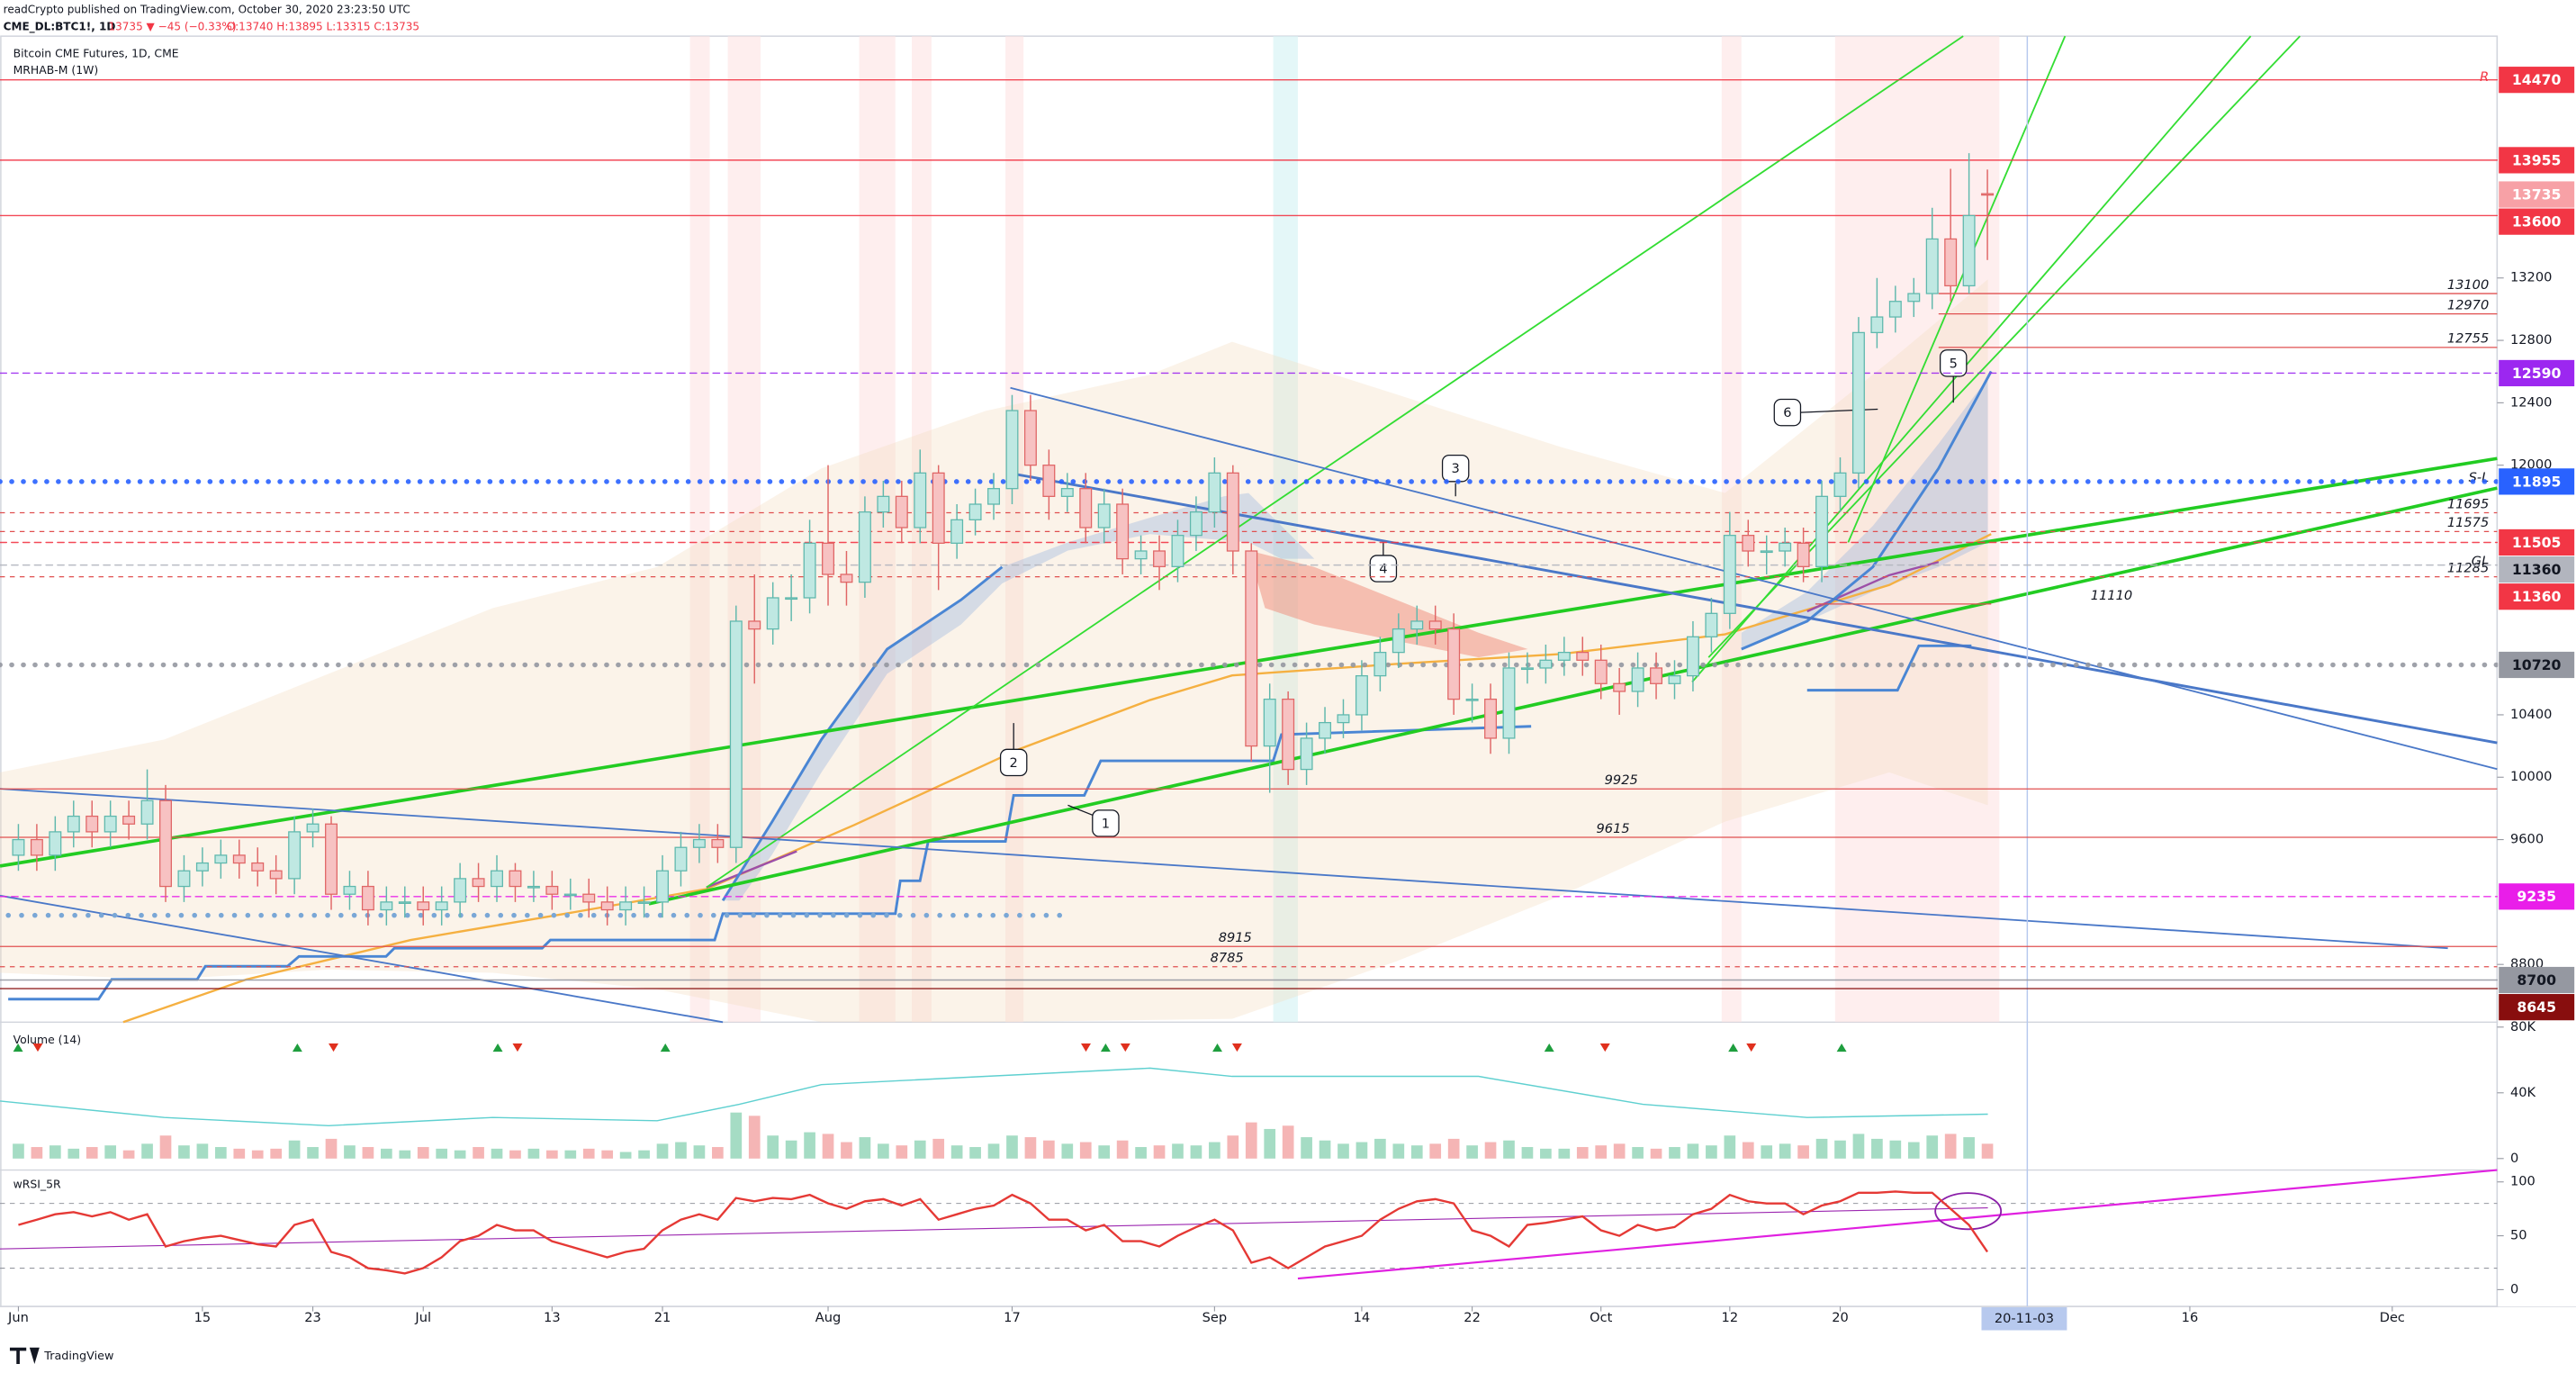 This screenshot has width=2576, height=1373. I want to click on step-line, so click(770, 863).